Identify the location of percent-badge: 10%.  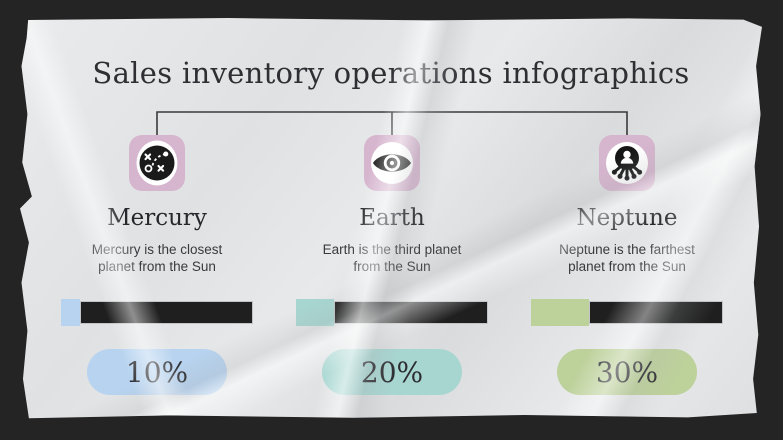
(157, 372).